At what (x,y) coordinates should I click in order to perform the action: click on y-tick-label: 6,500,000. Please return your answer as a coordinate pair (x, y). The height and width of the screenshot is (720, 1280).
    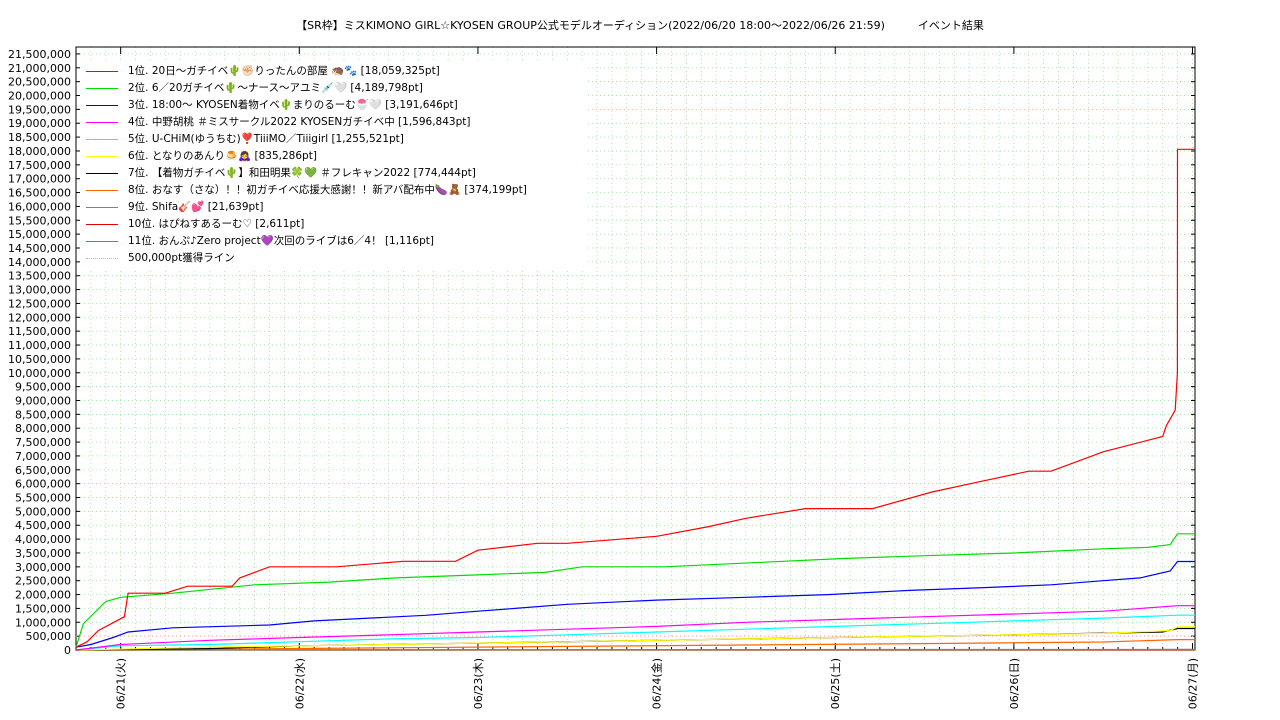
    Looking at the image, I should click on (43, 470).